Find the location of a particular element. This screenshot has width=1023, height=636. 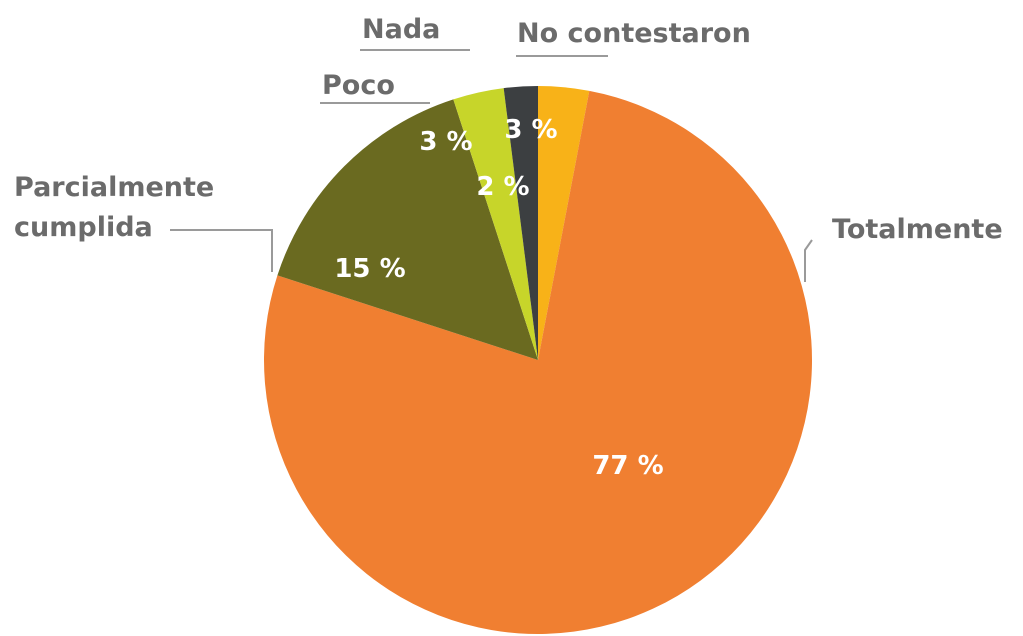

value-label-parcialmente: 15 % is located at coordinates (369, 269).